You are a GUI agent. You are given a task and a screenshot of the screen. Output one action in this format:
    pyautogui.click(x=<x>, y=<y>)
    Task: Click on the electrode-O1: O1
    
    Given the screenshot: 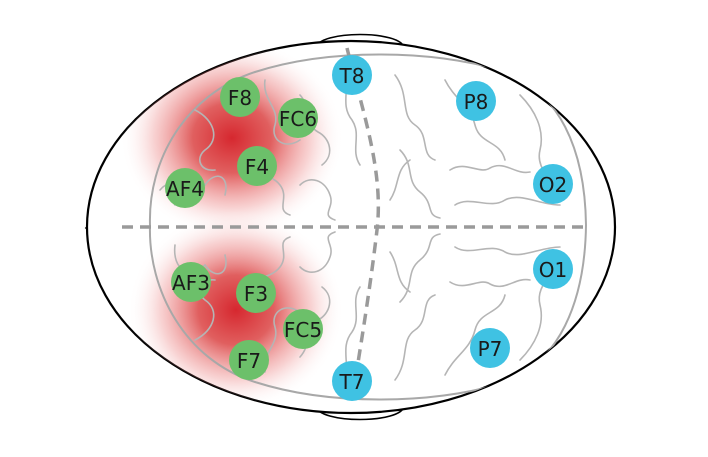 What is the action you would take?
    pyautogui.click(x=553, y=269)
    